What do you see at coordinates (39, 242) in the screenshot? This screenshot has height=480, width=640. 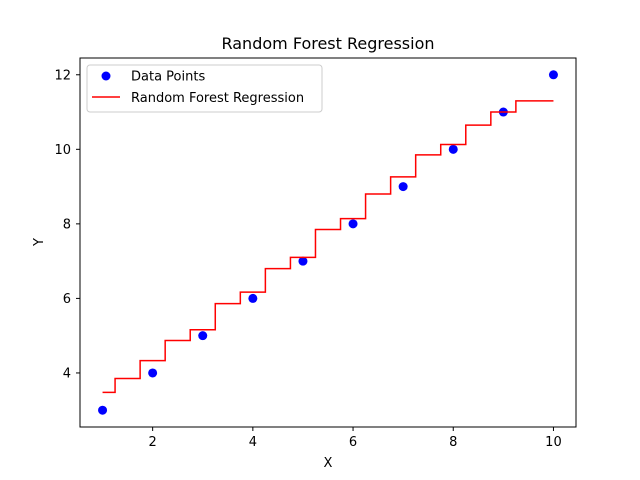 I see `y-axis-label: Y` at bounding box center [39, 242].